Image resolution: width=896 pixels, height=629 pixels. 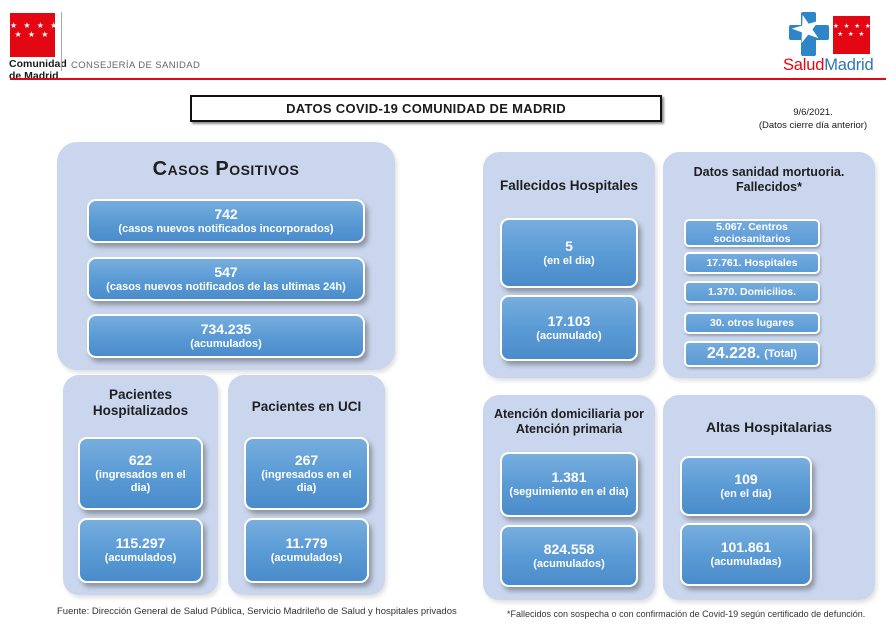 I want to click on stat-label: (casos nuevos notificados incorporados), so click(x=226, y=228).